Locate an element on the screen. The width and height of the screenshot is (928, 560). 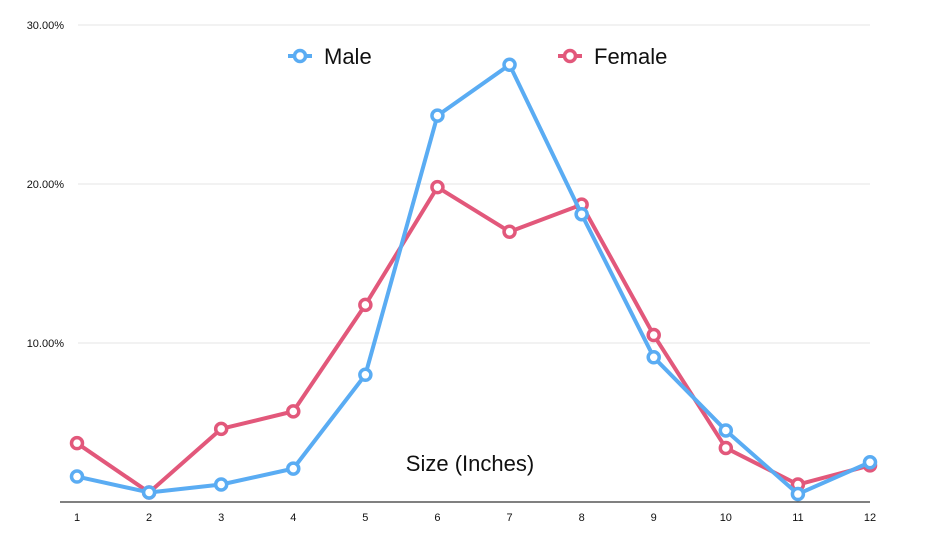
y-tick-label: 10.00% is located at coordinates (46, 344).